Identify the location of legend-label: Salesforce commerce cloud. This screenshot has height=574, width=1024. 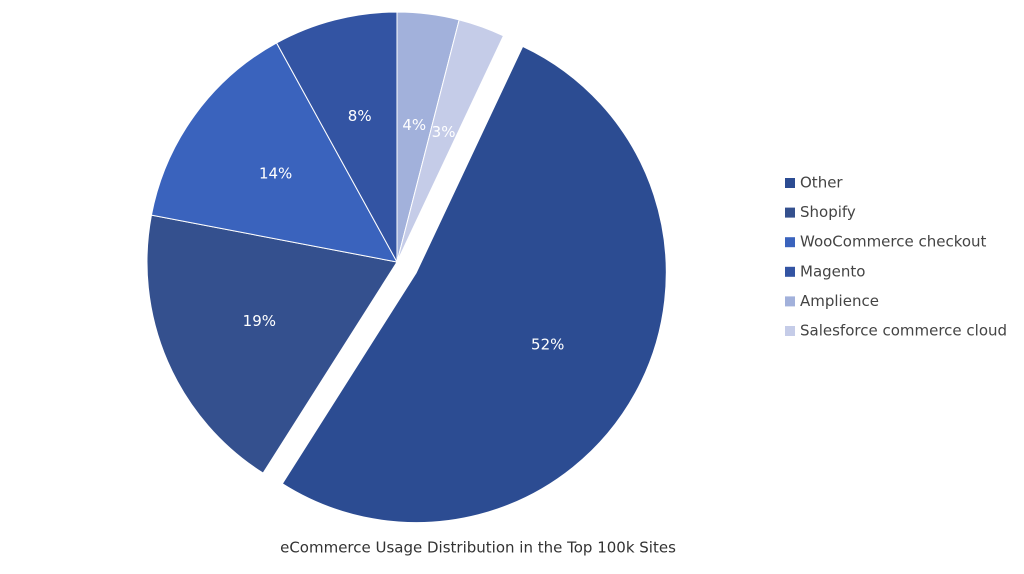
(903, 331).